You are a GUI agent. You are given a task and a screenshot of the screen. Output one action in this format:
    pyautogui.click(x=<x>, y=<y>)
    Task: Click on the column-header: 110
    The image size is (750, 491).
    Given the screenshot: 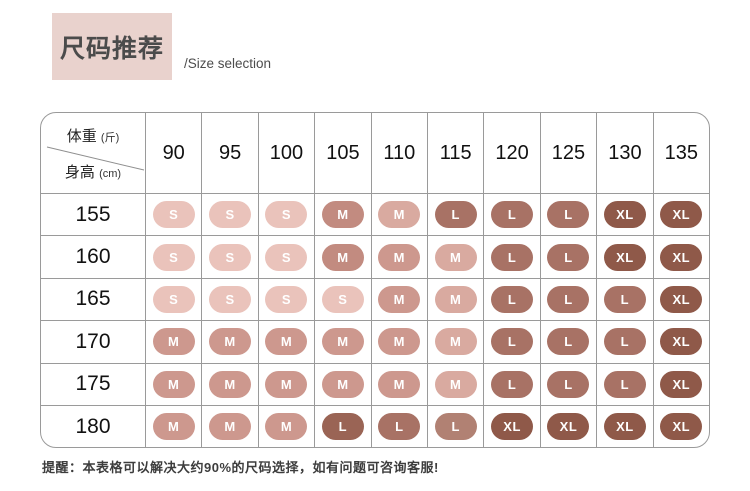 What is the action you would take?
    pyautogui.click(x=398, y=153)
    